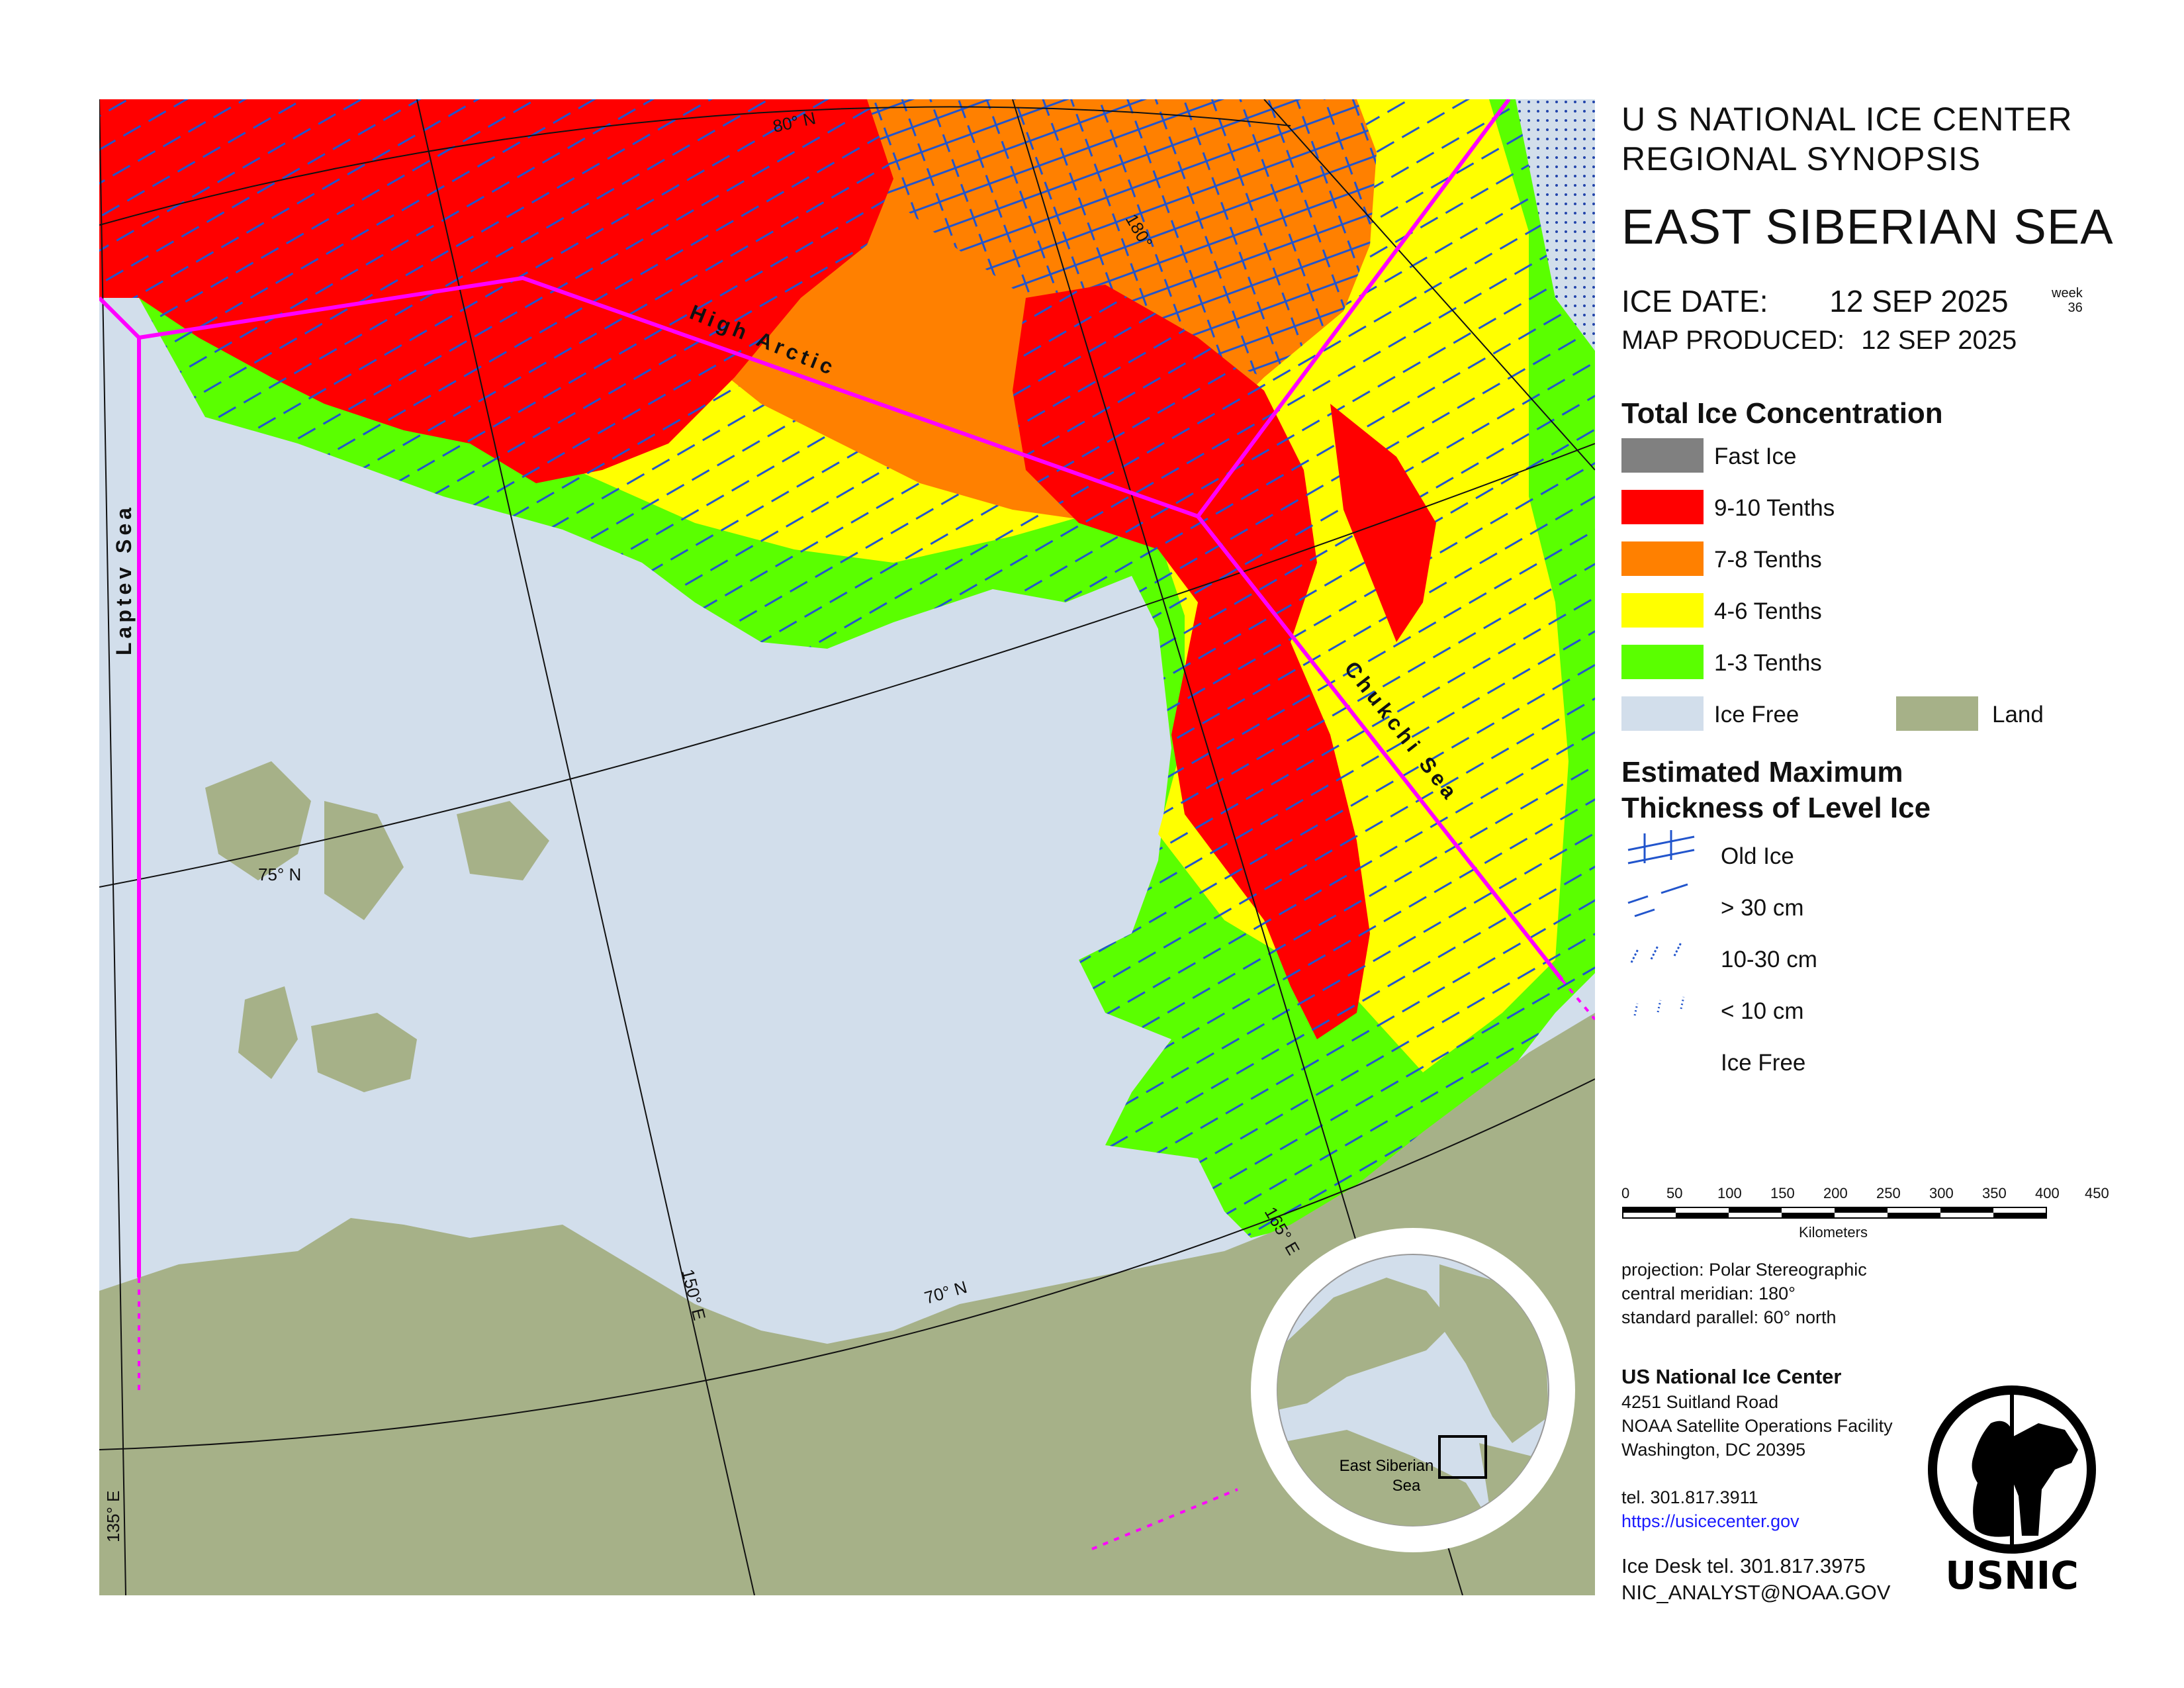 The height and width of the screenshot is (1688, 2184). I want to click on label-75n: 75° N, so click(279, 874).